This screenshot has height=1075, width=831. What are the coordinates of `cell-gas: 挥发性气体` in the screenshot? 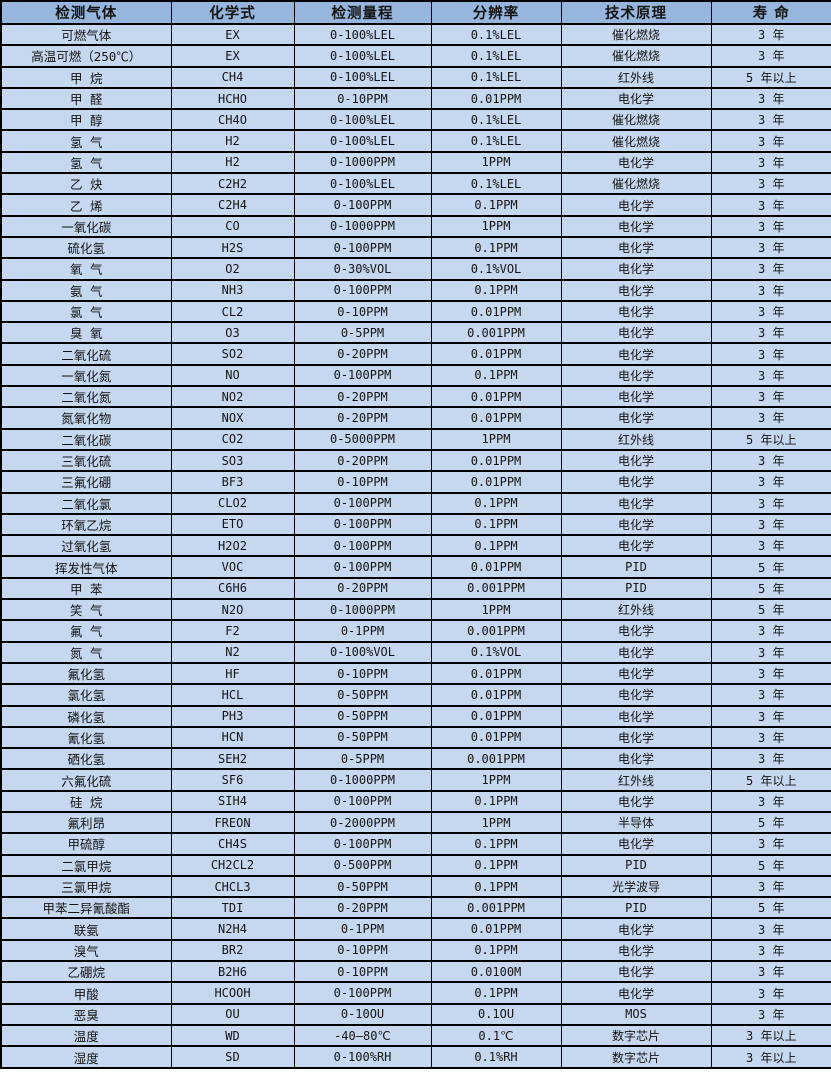 It's located at (86, 567).